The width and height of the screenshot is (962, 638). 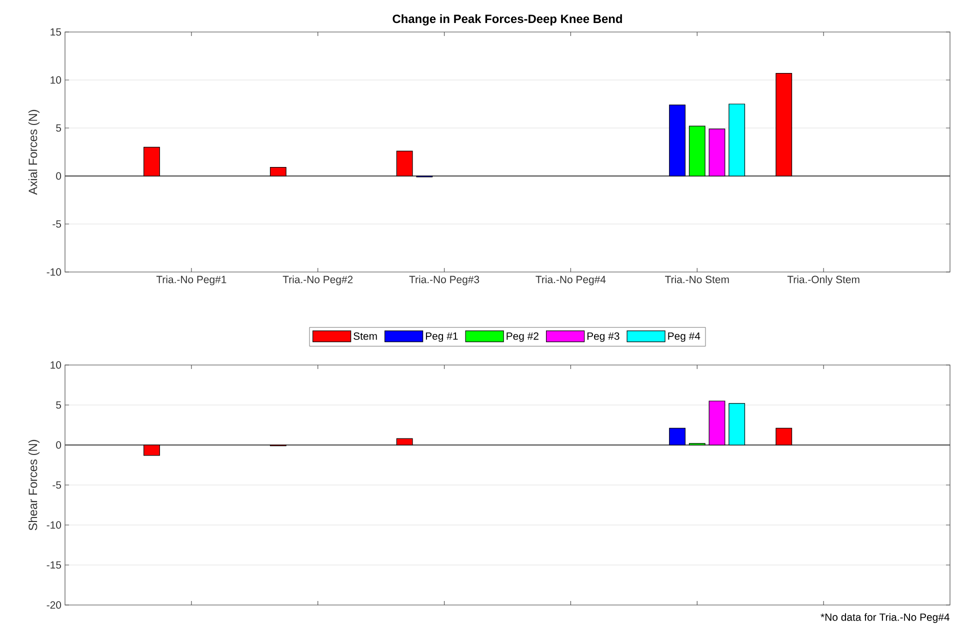 I want to click on y-axis-title: Axial Forces (N), so click(x=34, y=152).